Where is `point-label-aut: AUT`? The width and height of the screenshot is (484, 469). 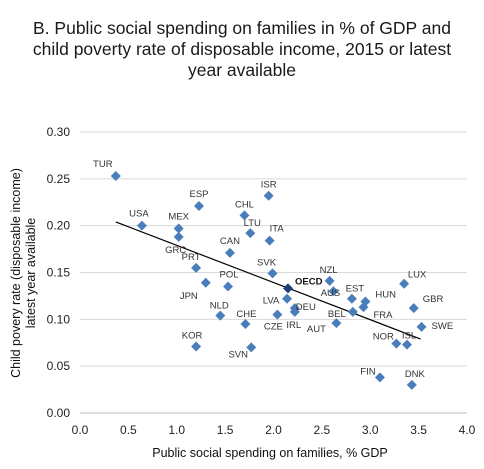
point-label-aut: AUT is located at coordinates (316, 329).